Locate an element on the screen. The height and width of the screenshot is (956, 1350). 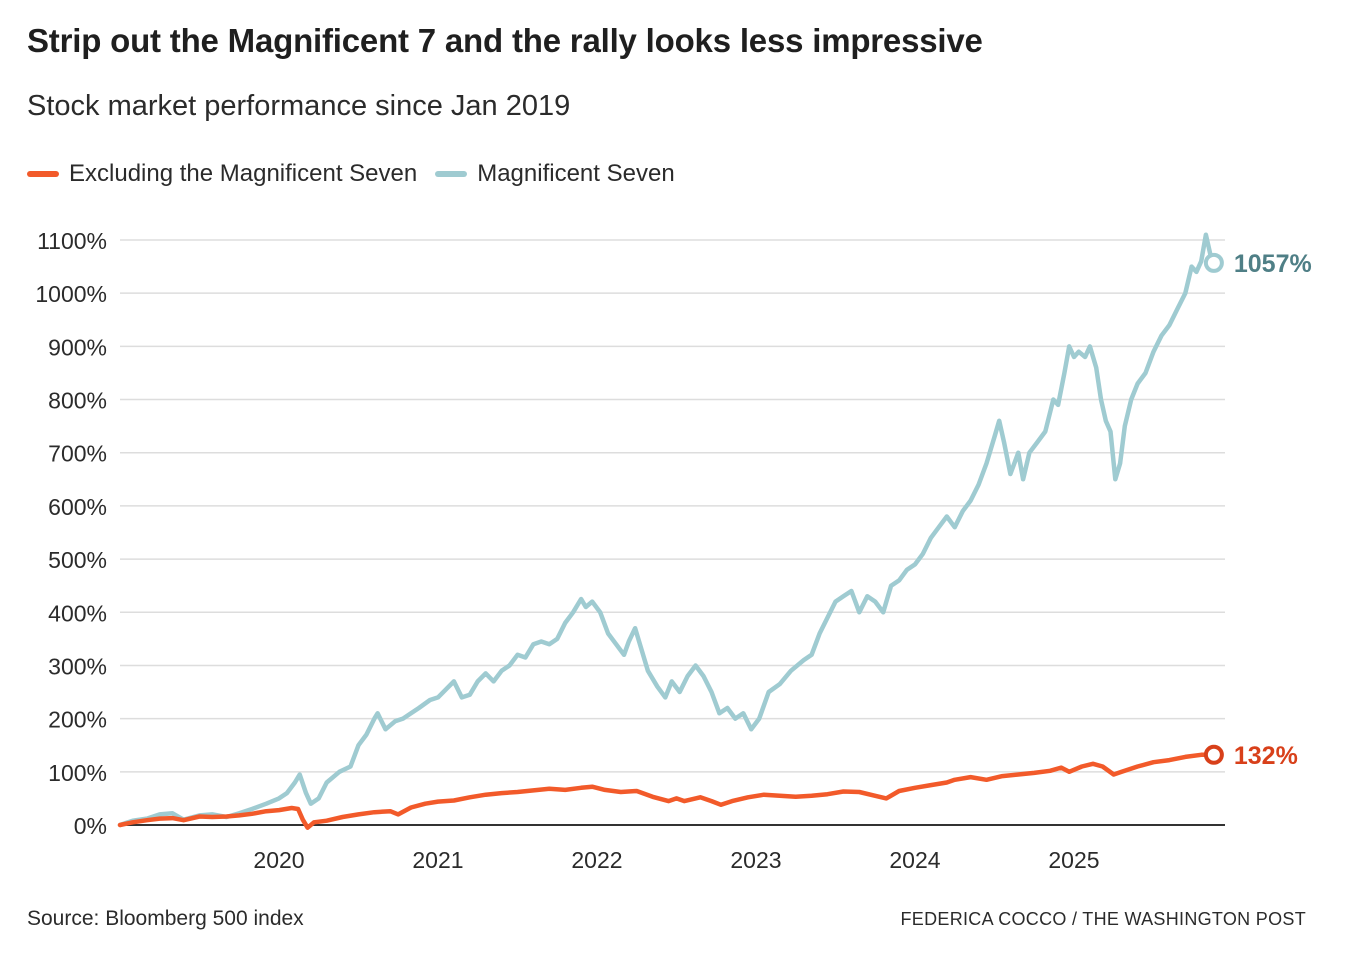
legend-label-ex-mag7: Excluding the Magnificent Seven is located at coordinates (243, 173).